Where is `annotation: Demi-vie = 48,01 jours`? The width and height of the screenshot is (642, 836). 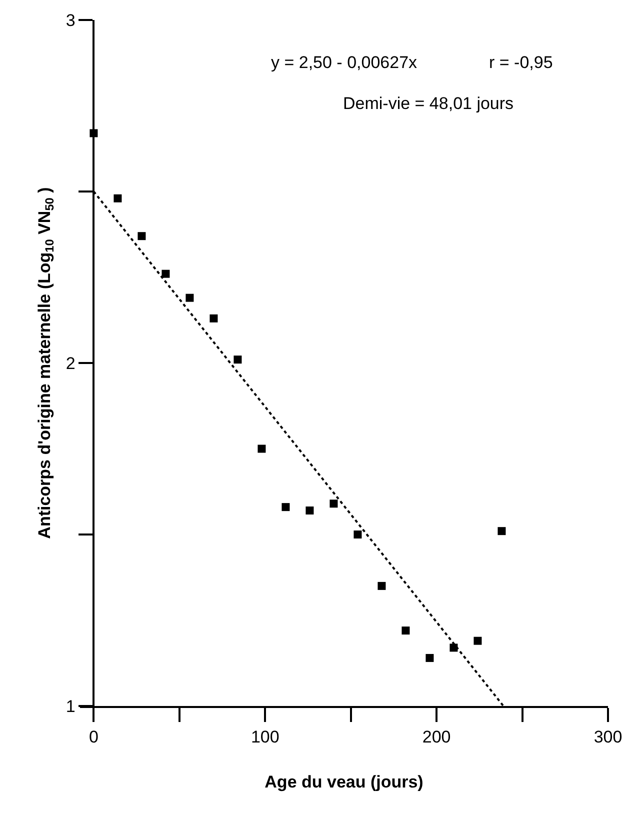
annotation: Demi-vie = 48,01 jours is located at coordinates (428, 103).